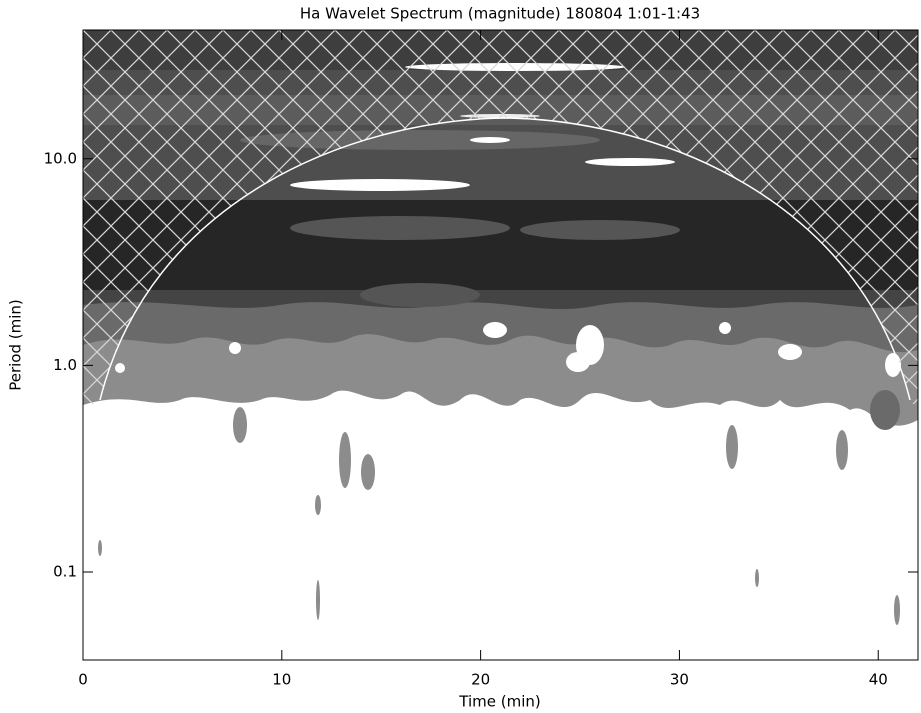  Describe the element at coordinates (16, 345) in the screenshot. I see `y-axis-label: Period (min)` at that location.